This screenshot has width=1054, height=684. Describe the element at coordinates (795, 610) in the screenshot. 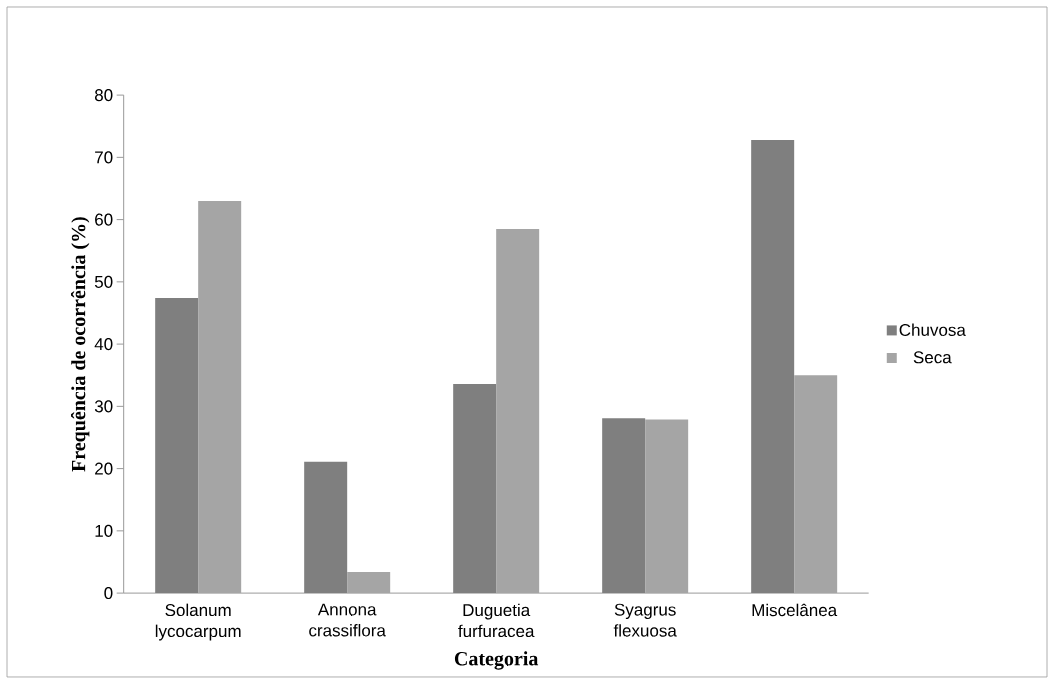

I see `x-tick-label: Miscelânea` at that location.